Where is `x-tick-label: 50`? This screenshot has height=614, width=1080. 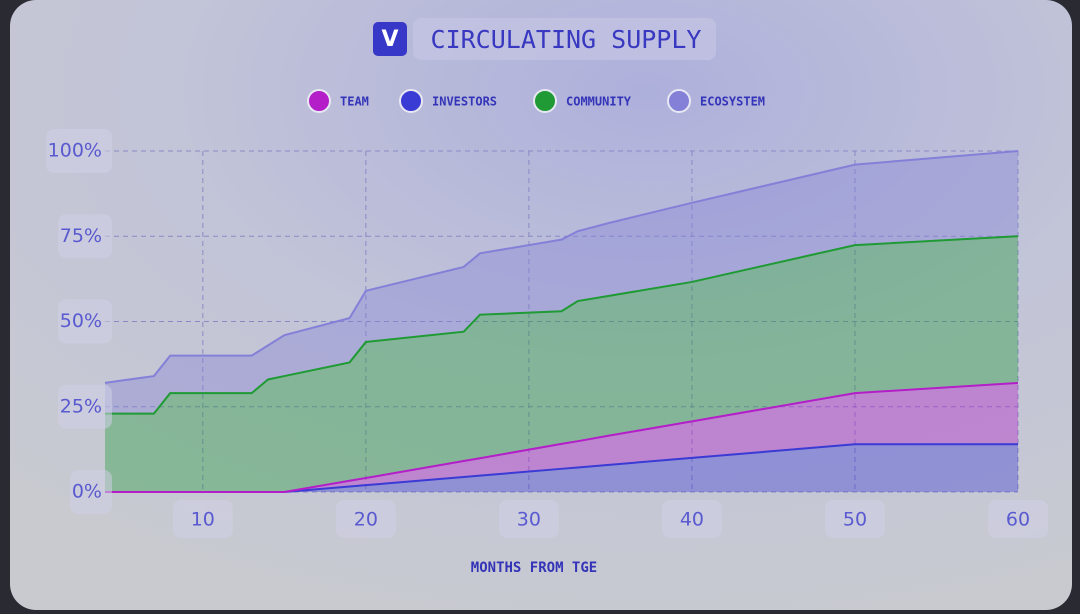
x-tick-label: 50 is located at coordinates (855, 520).